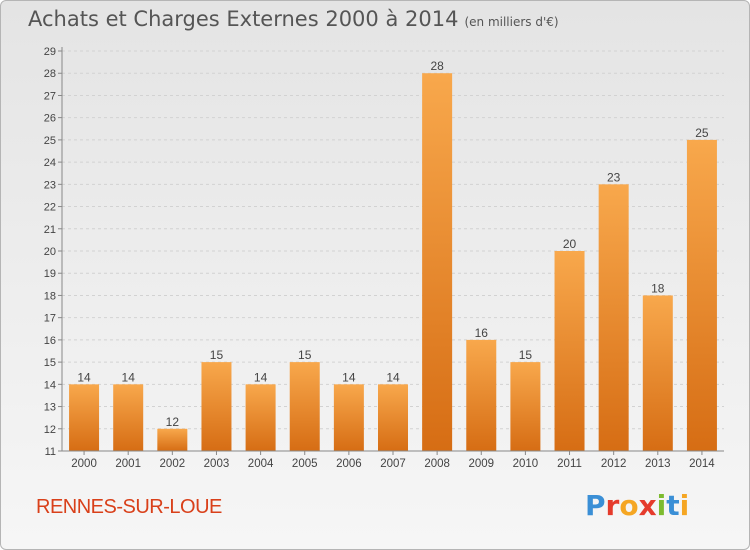 The height and width of the screenshot is (550, 750). Describe the element at coordinates (702, 464) in the screenshot. I see `x-tick-label-2014: 2014` at that location.